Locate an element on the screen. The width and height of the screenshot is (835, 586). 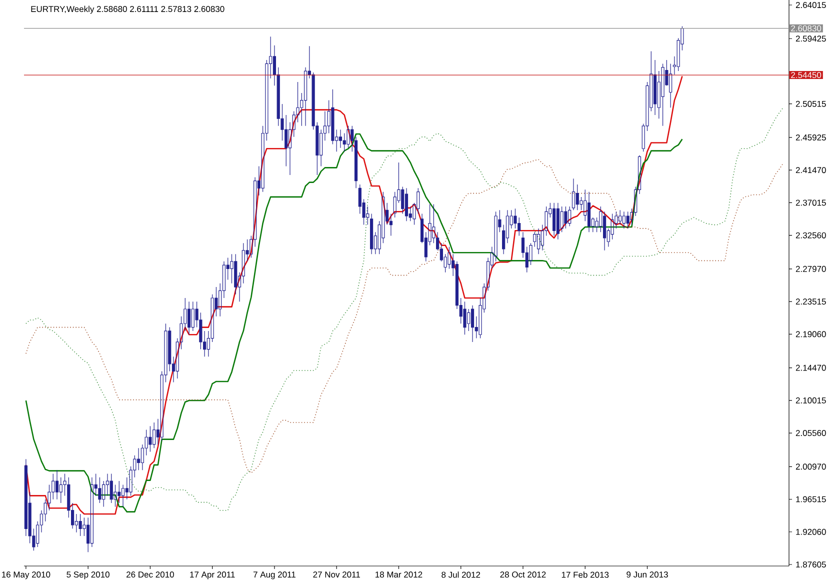
y-tick-label: 1.87605 is located at coordinates (811, 564).